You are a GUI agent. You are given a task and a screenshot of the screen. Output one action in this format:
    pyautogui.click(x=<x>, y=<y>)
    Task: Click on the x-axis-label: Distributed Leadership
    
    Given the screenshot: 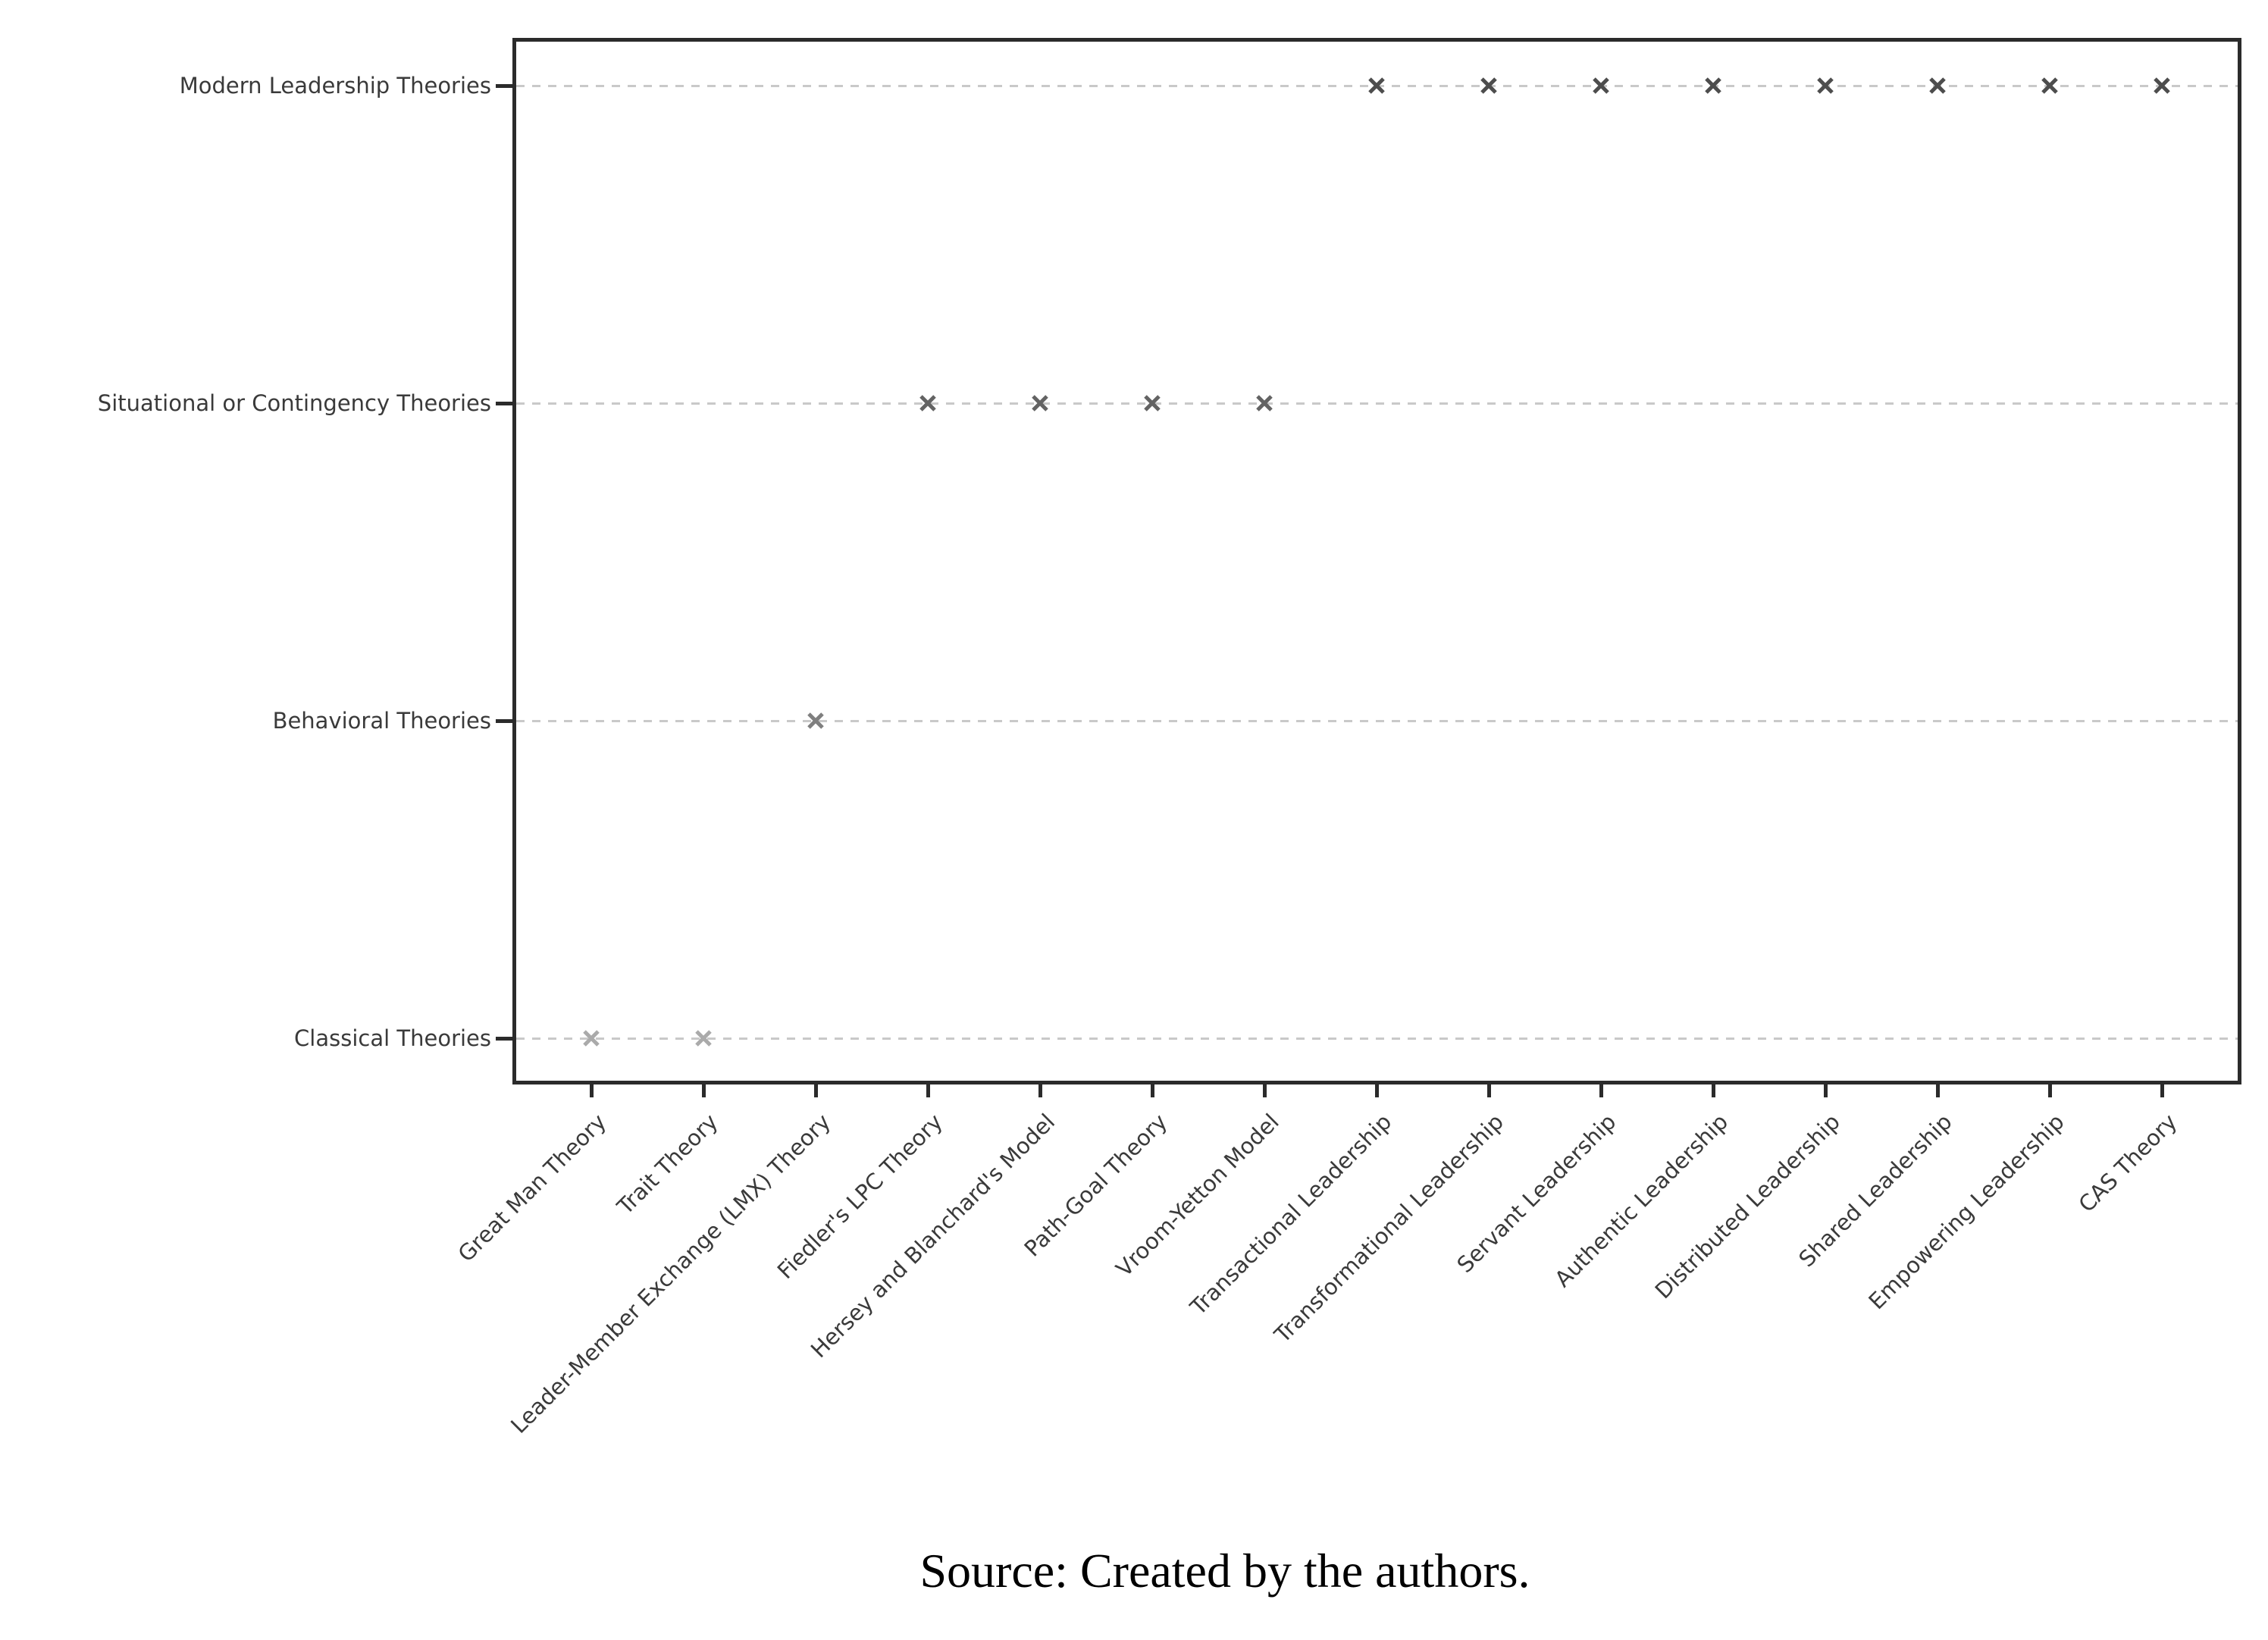 What is the action you would take?
    pyautogui.click(x=1747, y=1206)
    